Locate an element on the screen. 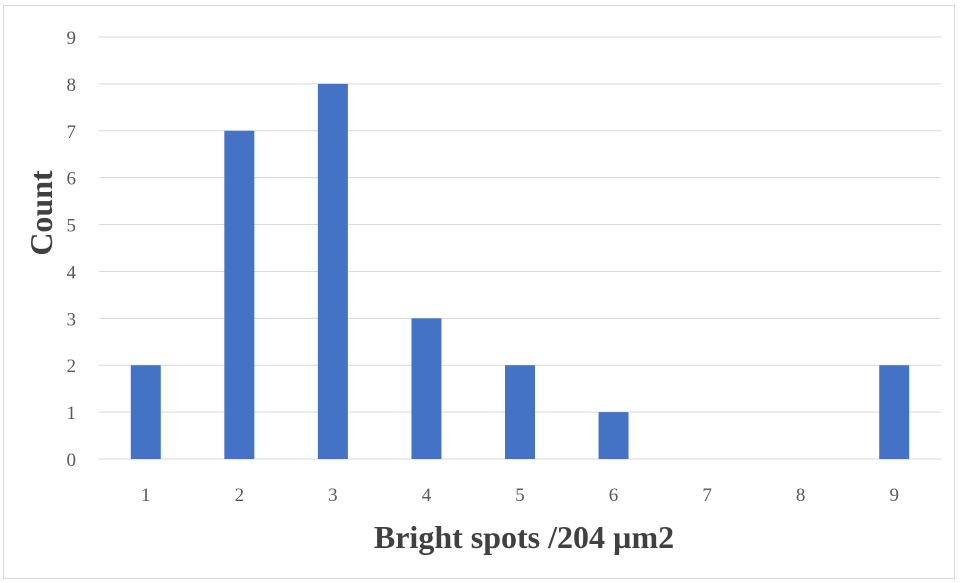  y-tick-label: 3 is located at coordinates (72, 319).